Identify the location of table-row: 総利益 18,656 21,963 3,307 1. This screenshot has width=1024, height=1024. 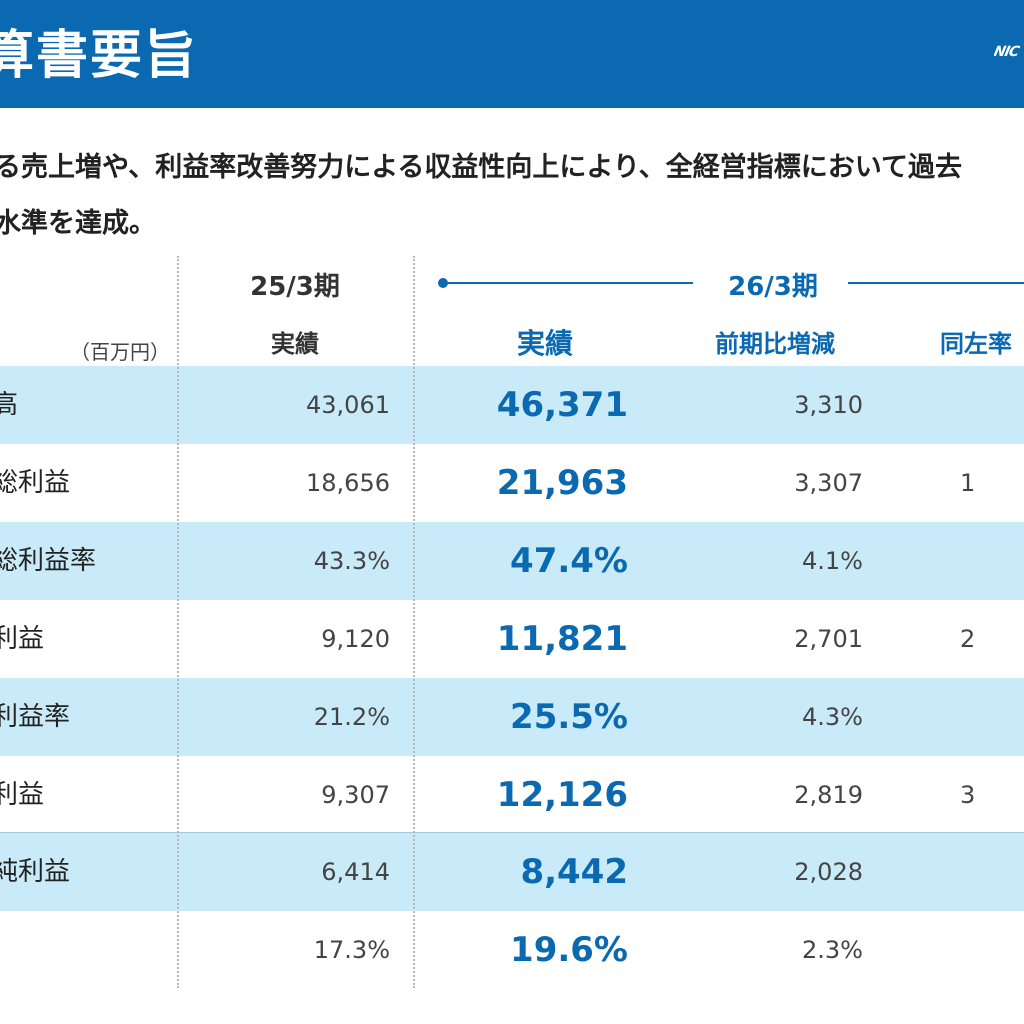
(512, 483).